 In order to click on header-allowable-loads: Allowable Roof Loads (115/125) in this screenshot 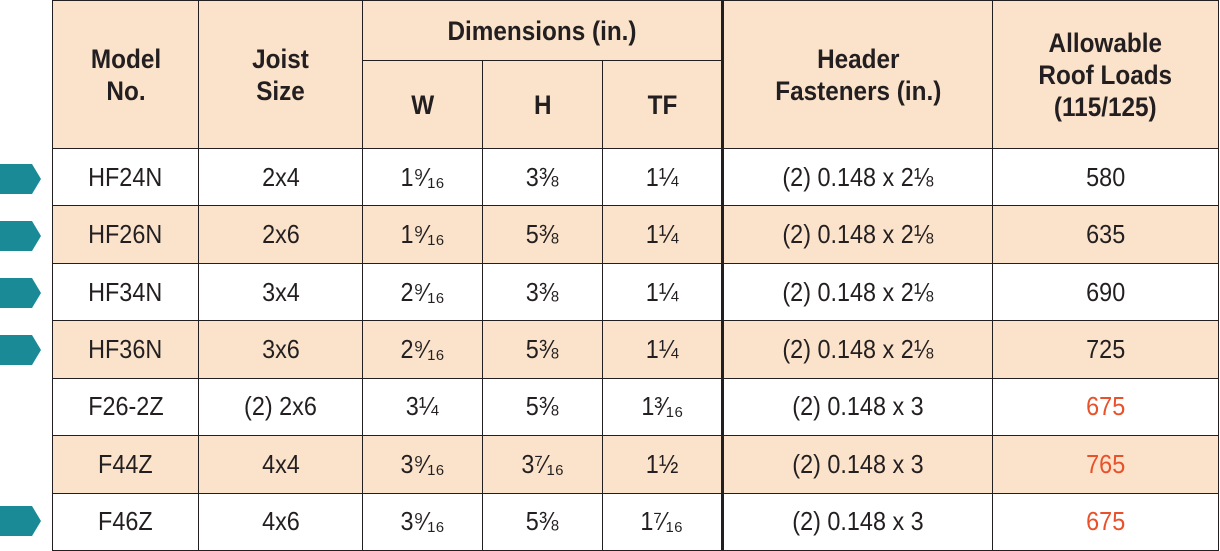, I will do `click(1105, 74)`.